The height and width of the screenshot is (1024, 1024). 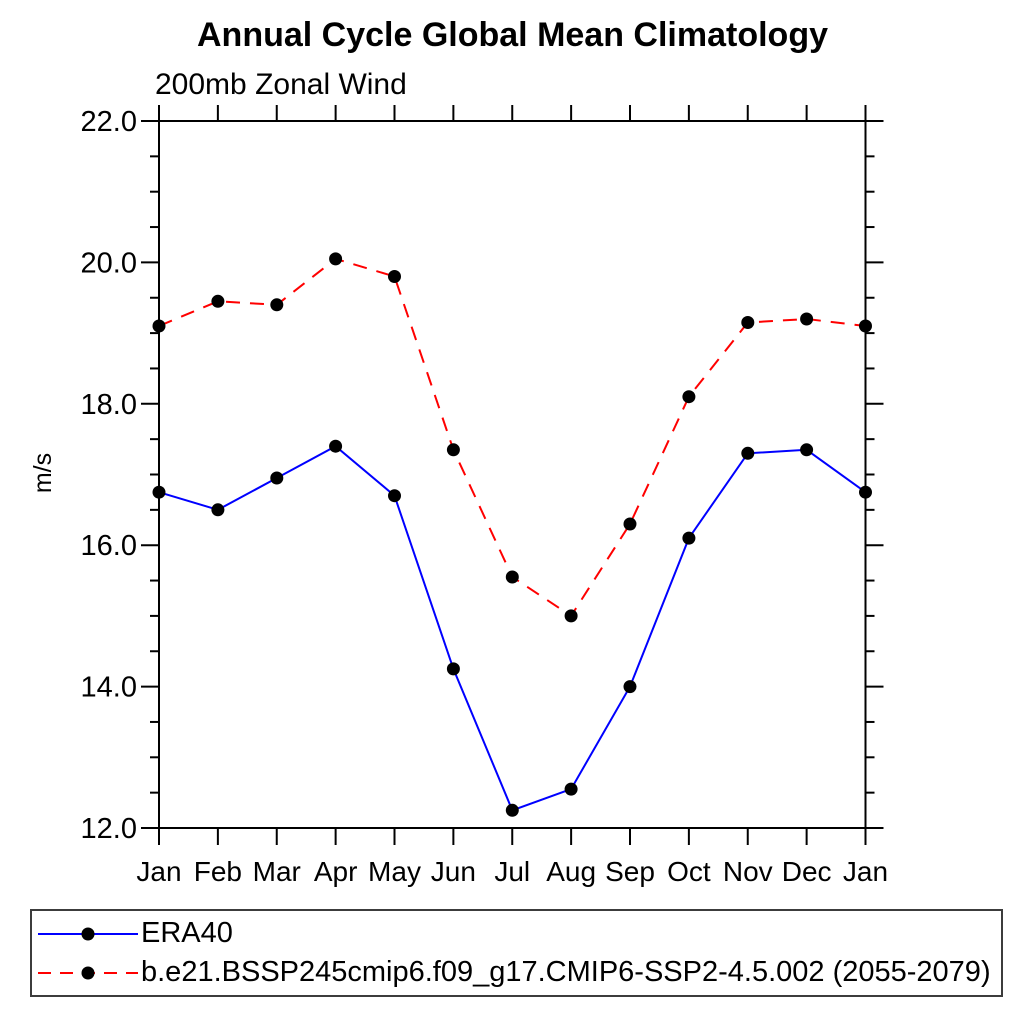 What do you see at coordinates (453, 871) in the screenshot?
I see `x-tick-label: Jun` at bounding box center [453, 871].